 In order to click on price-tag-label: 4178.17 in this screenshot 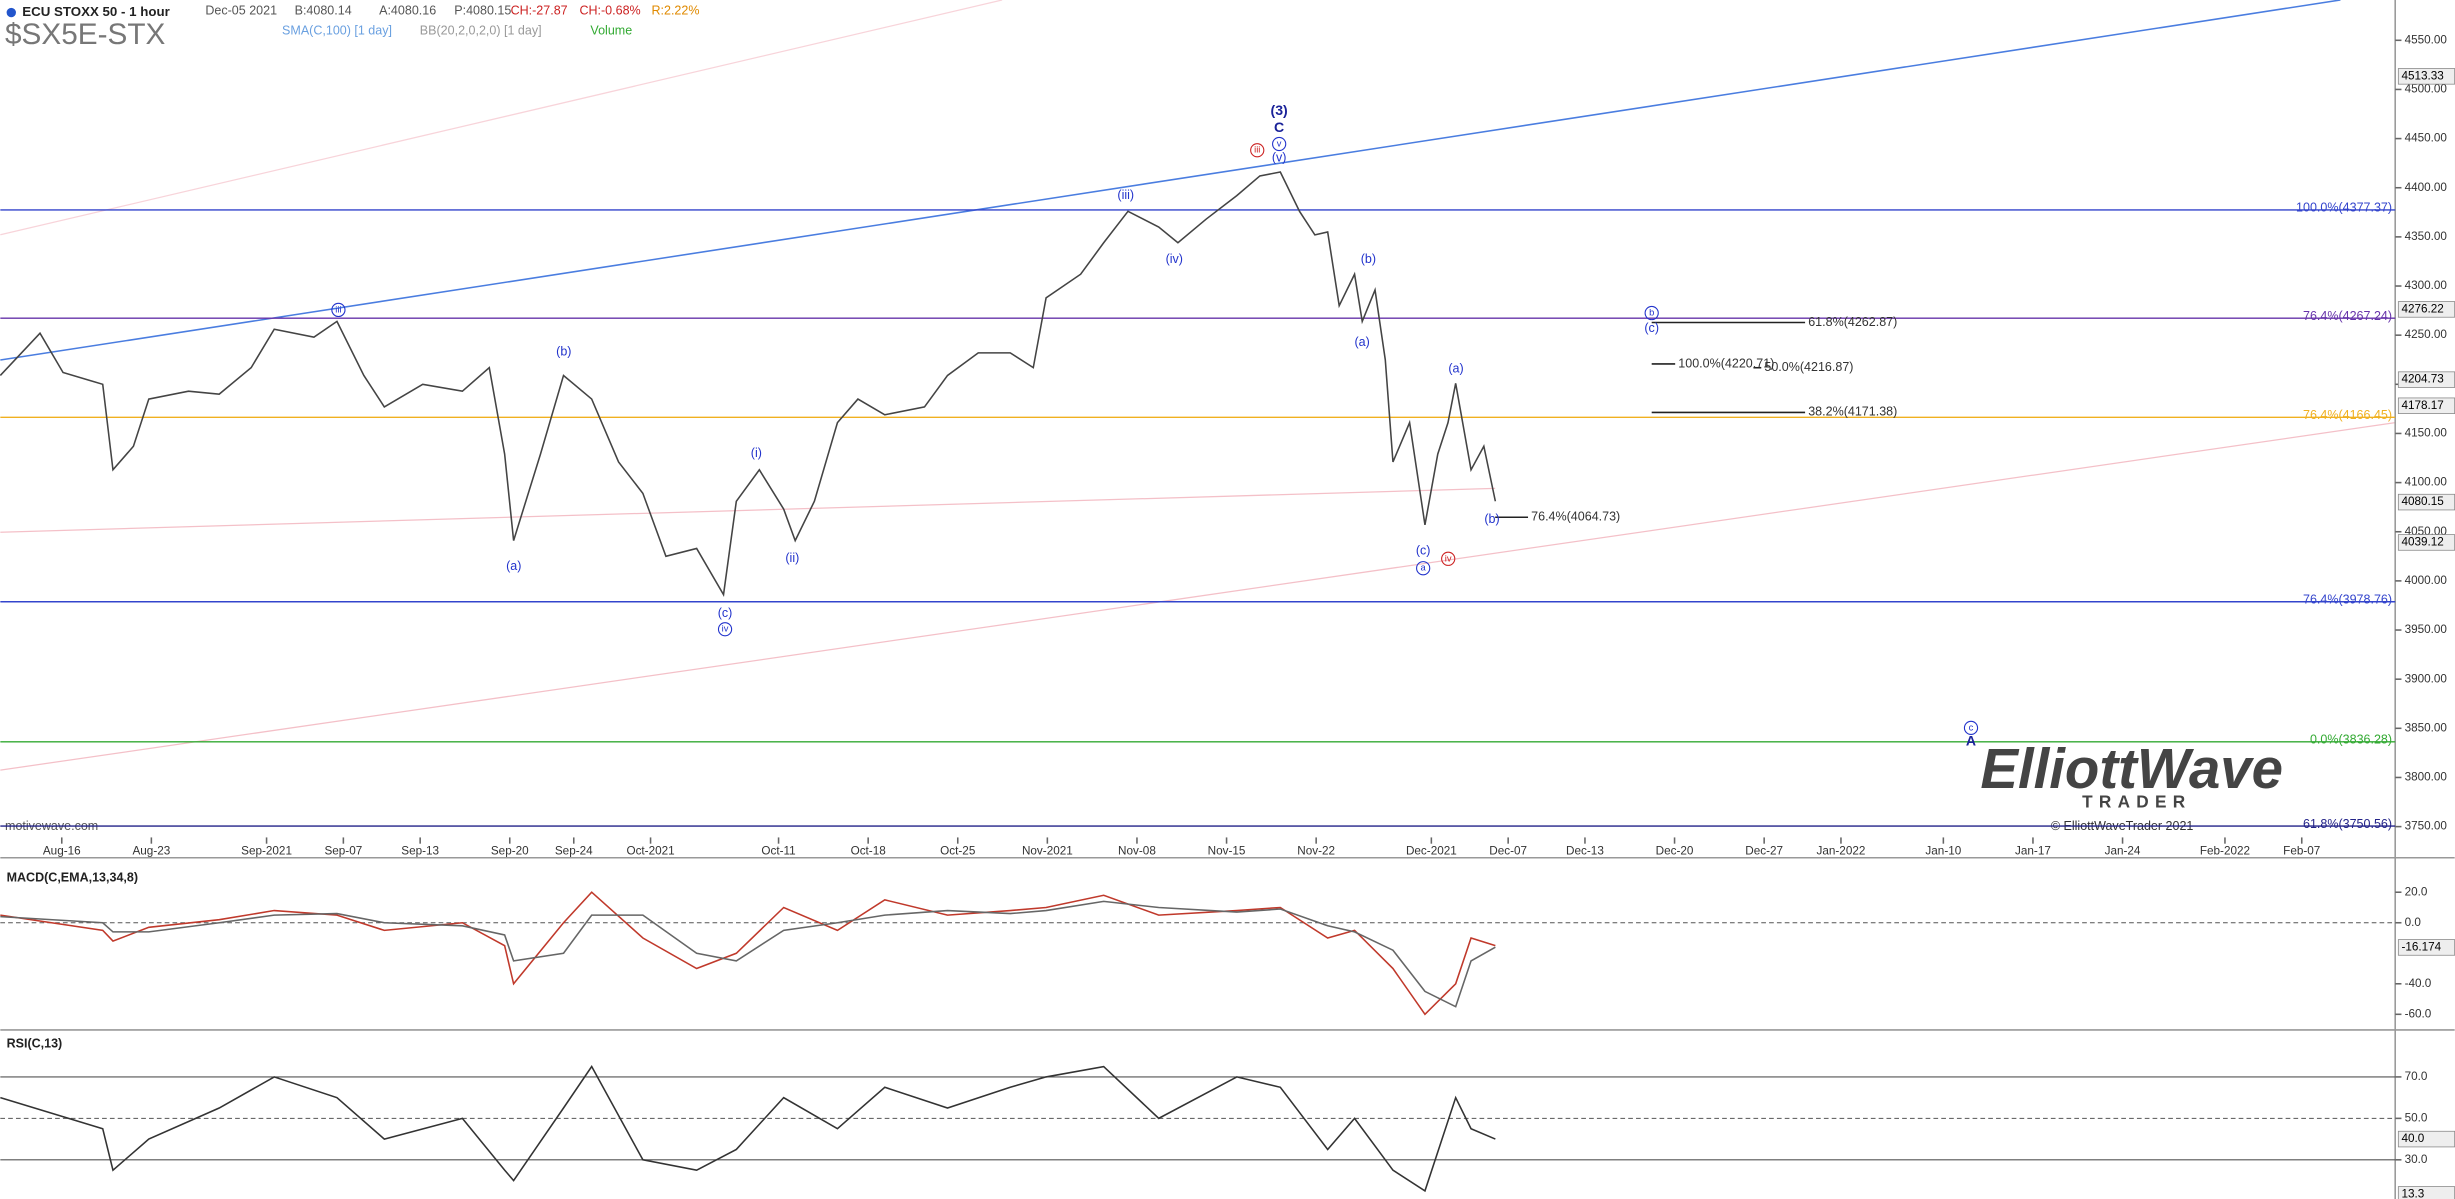, I will do `click(2422, 405)`.